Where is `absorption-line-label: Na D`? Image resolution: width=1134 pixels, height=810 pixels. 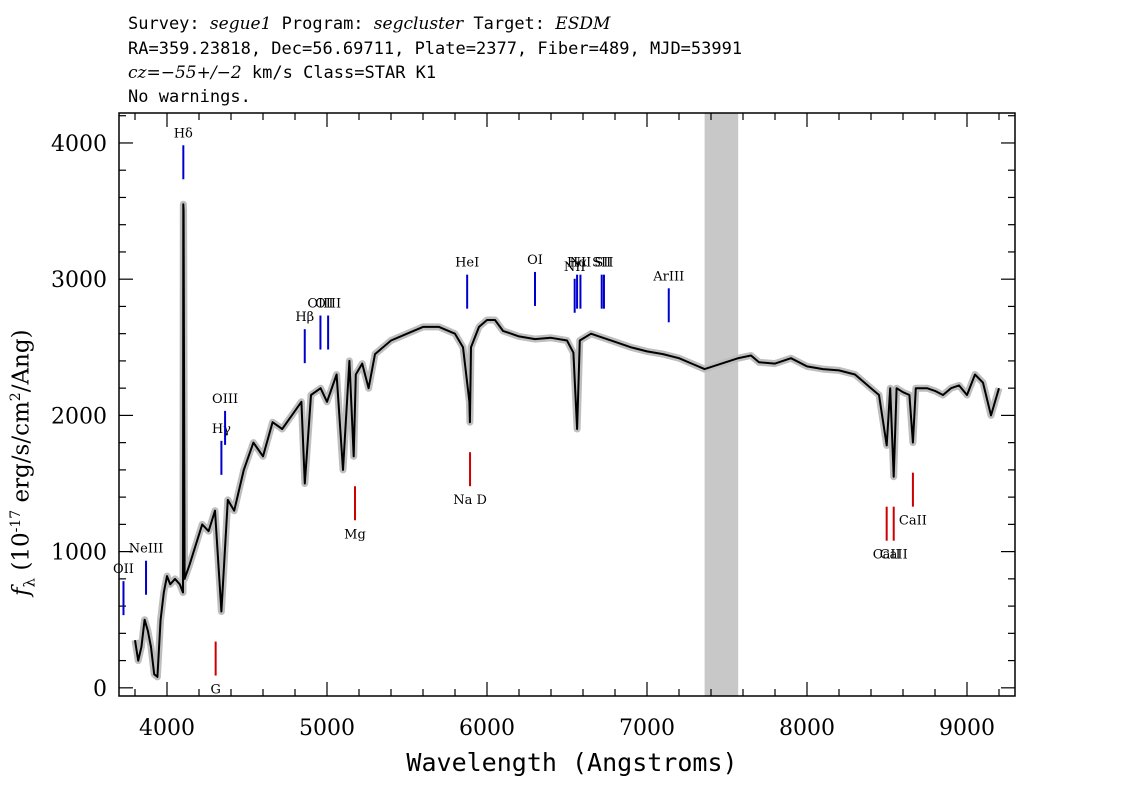
absorption-line-label: Na D is located at coordinates (470, 500).